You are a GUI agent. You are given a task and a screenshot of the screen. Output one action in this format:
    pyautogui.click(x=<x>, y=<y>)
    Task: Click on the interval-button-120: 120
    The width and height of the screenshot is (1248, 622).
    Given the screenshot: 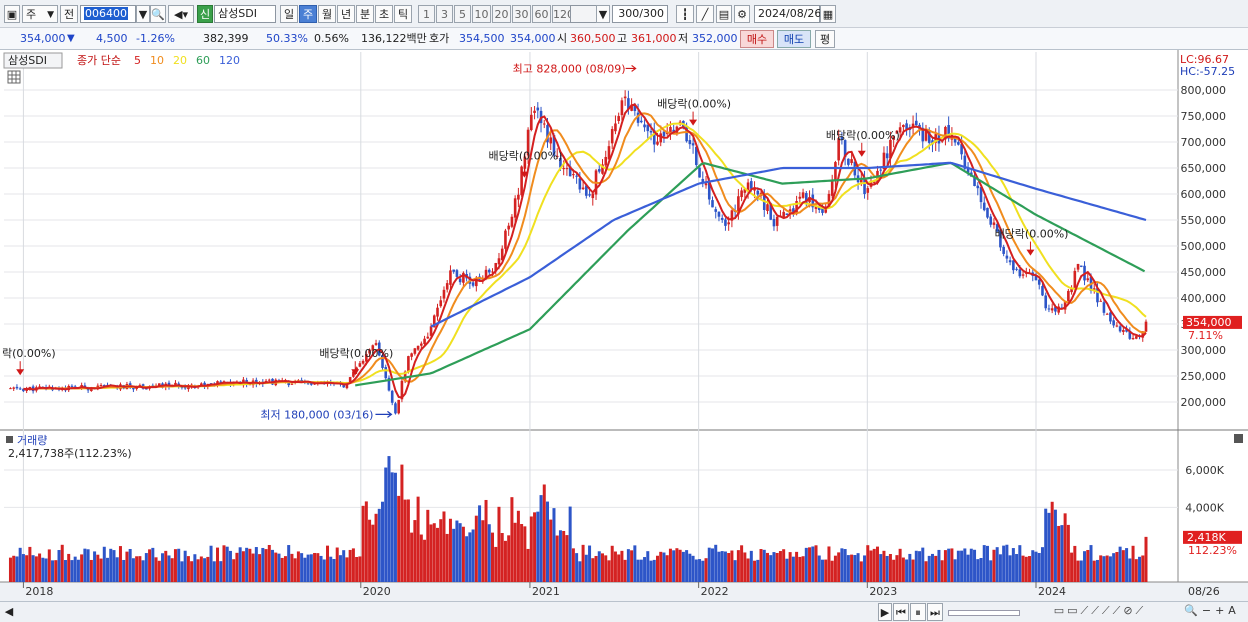 What is the action you would take?
    pyautogui.click(x=563, y=14)
    